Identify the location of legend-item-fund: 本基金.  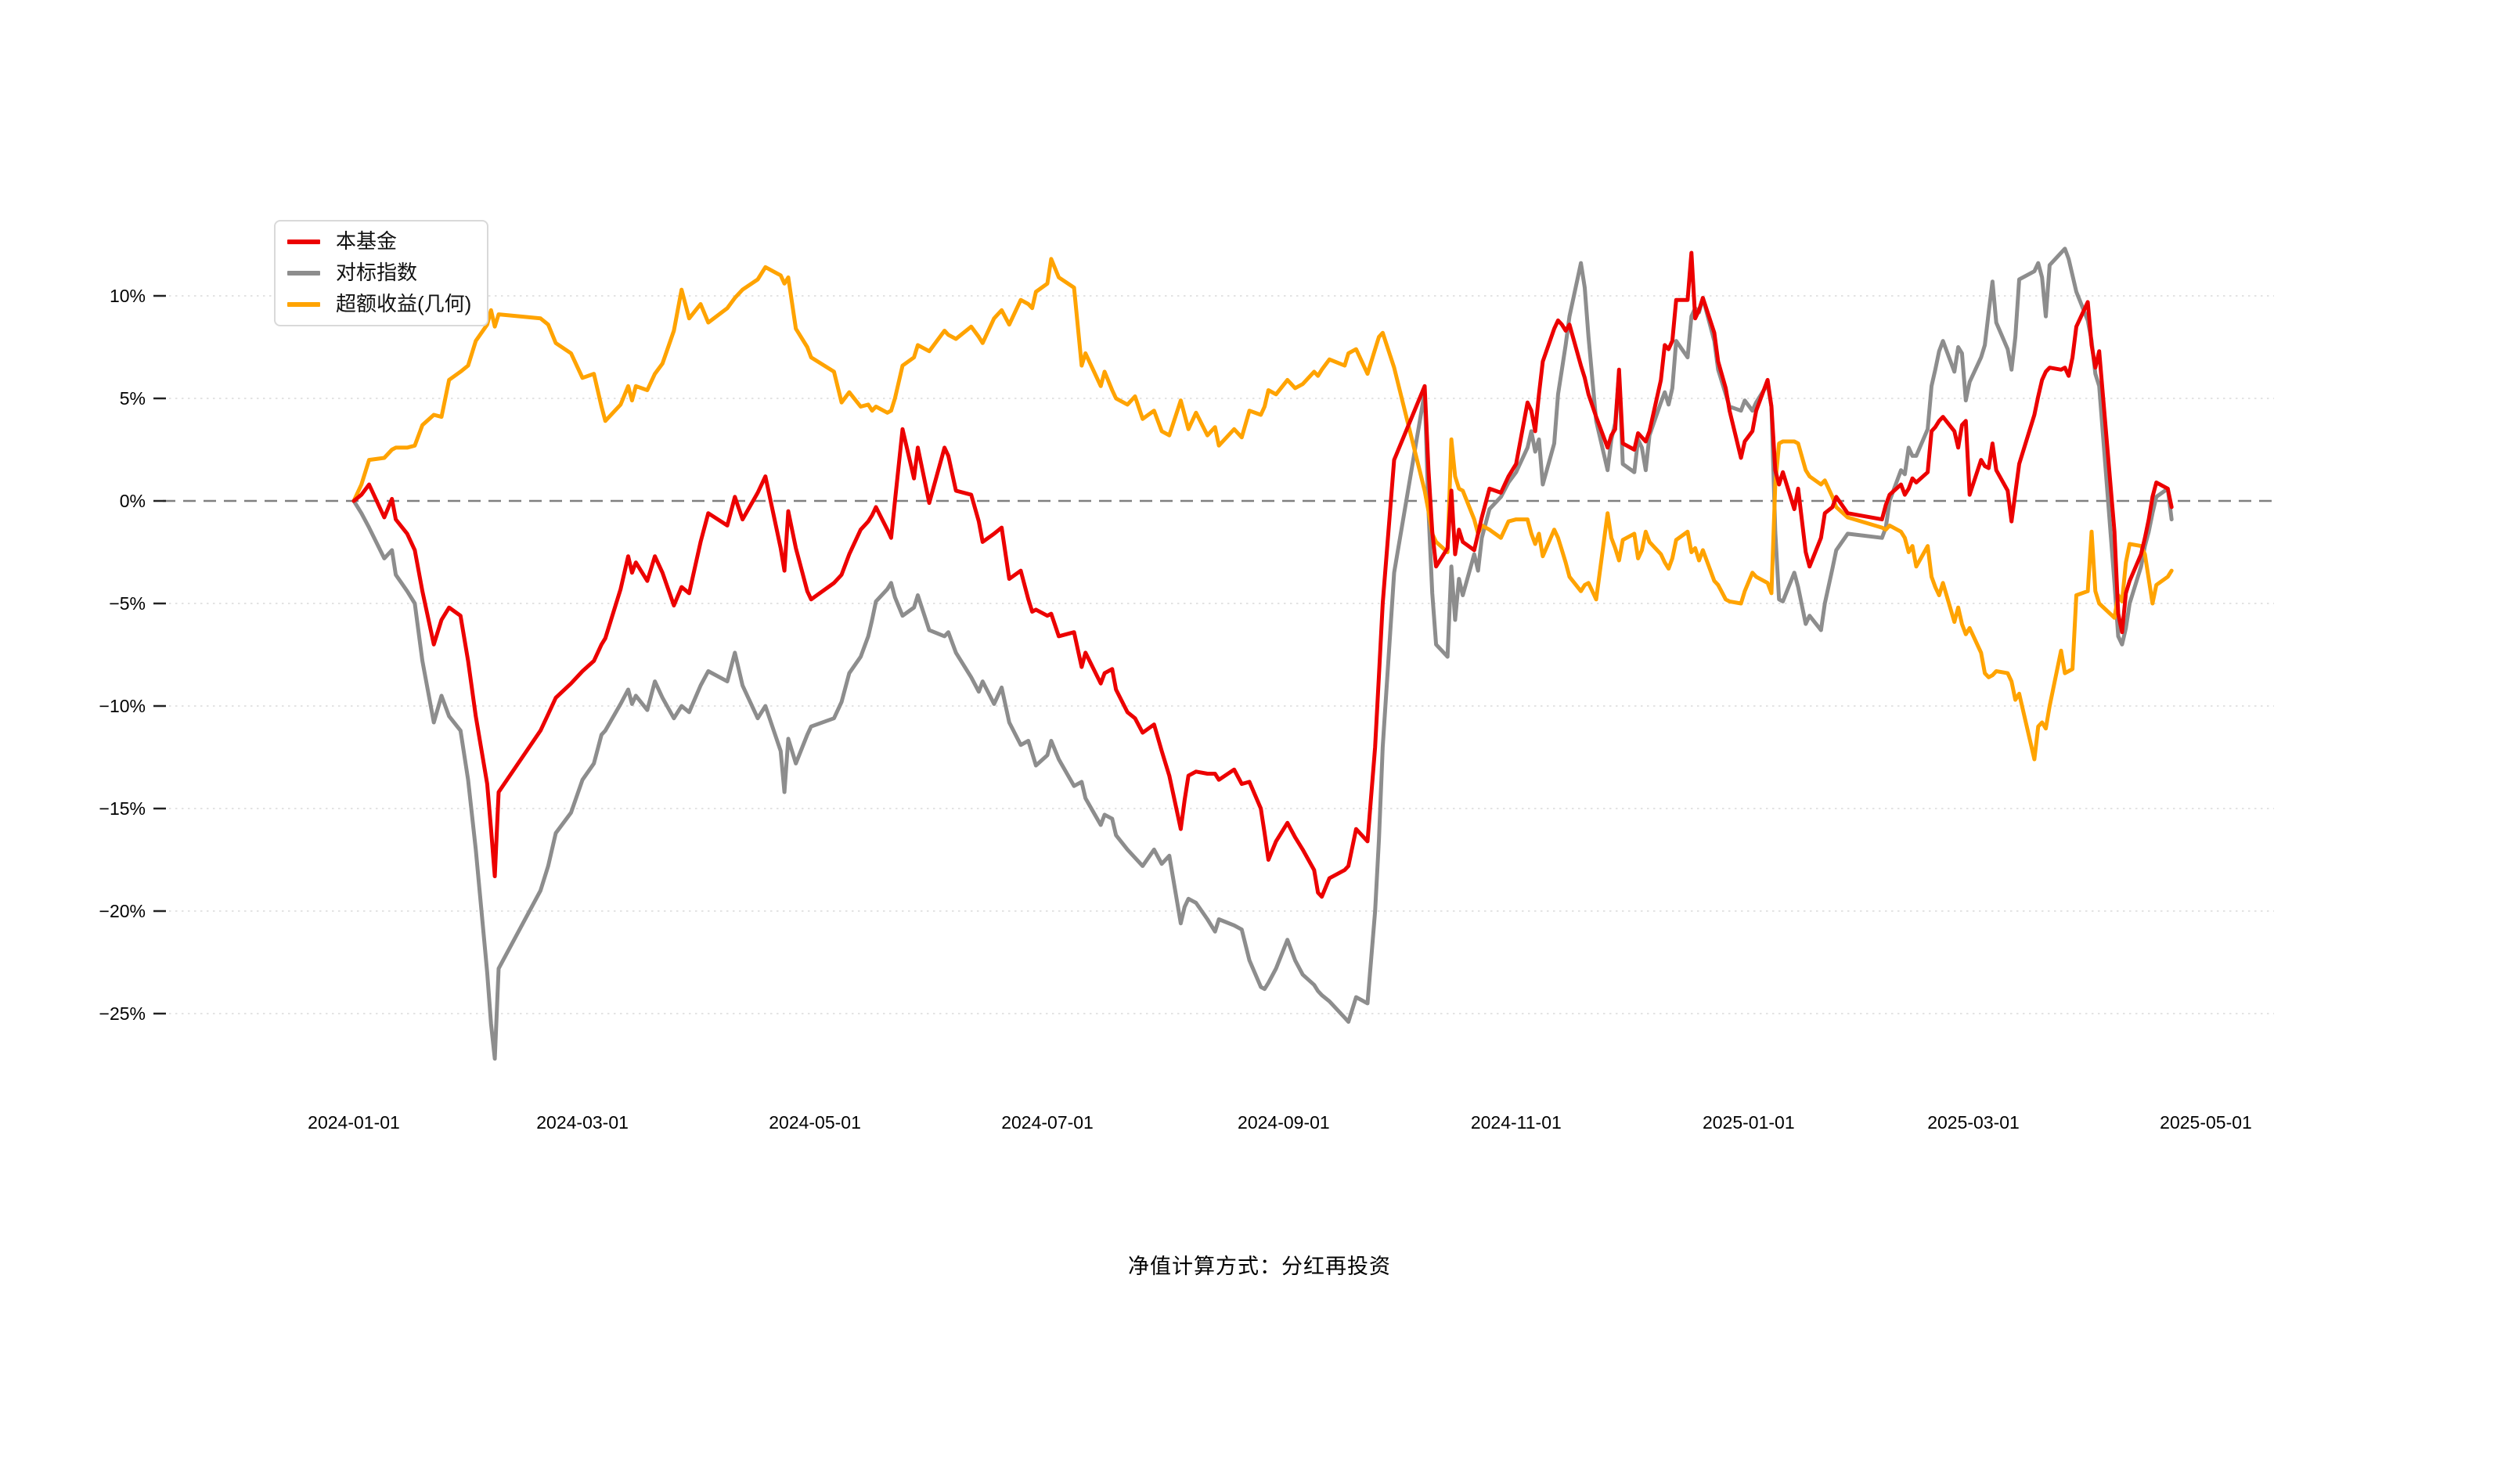
(379, 241).